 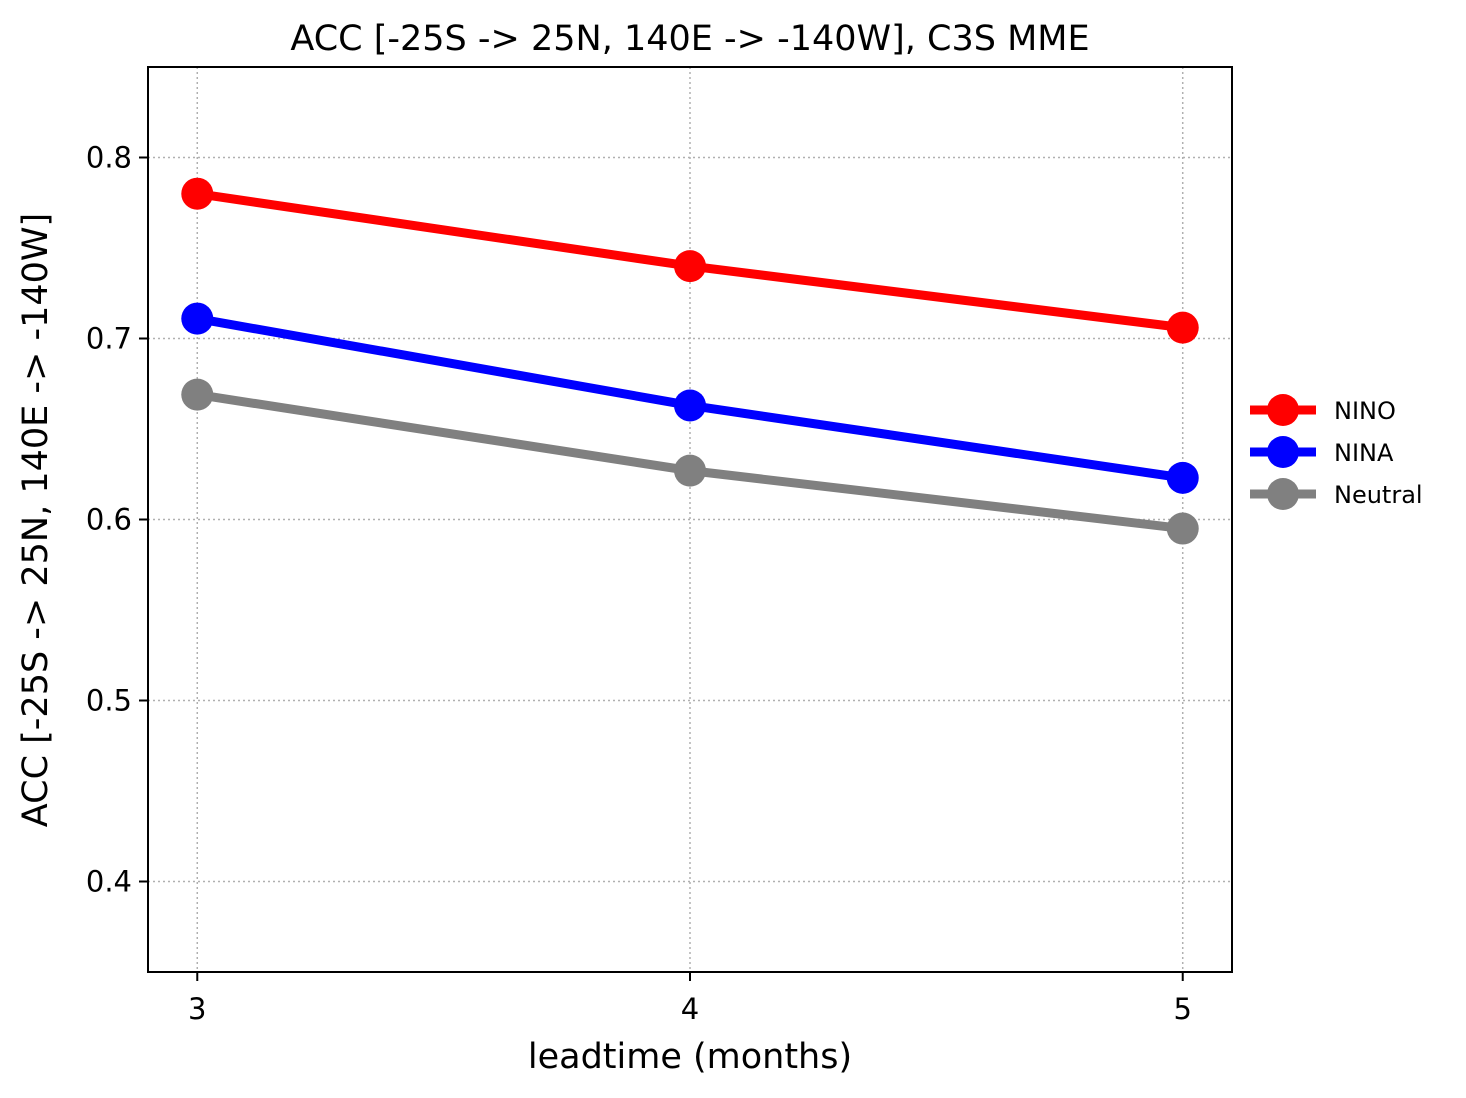 What do you see at coordinates (690, 1057) in the screenshot?
I see `x-axis-label: leadtime (months)` at bounding box center [690, 1057].